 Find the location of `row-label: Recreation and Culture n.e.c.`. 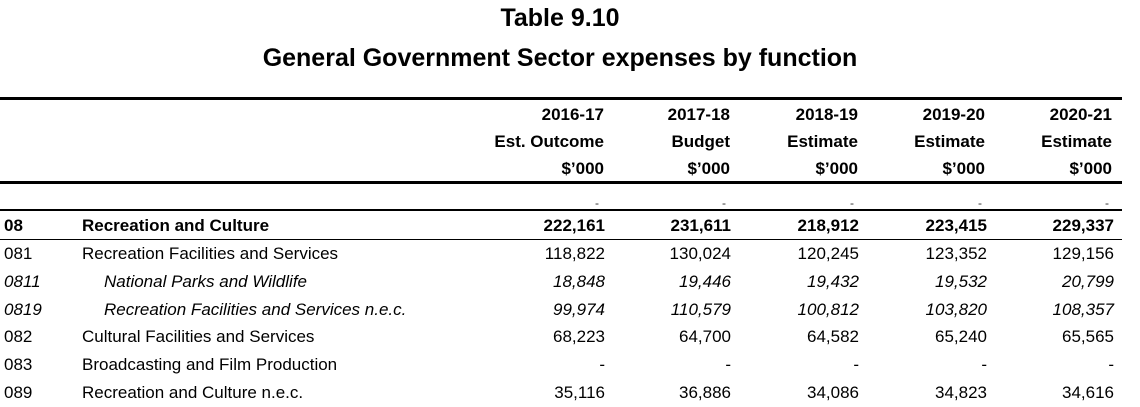

row-label: Recreation and Culture n.e.c. is located at coordinates (193, 392).